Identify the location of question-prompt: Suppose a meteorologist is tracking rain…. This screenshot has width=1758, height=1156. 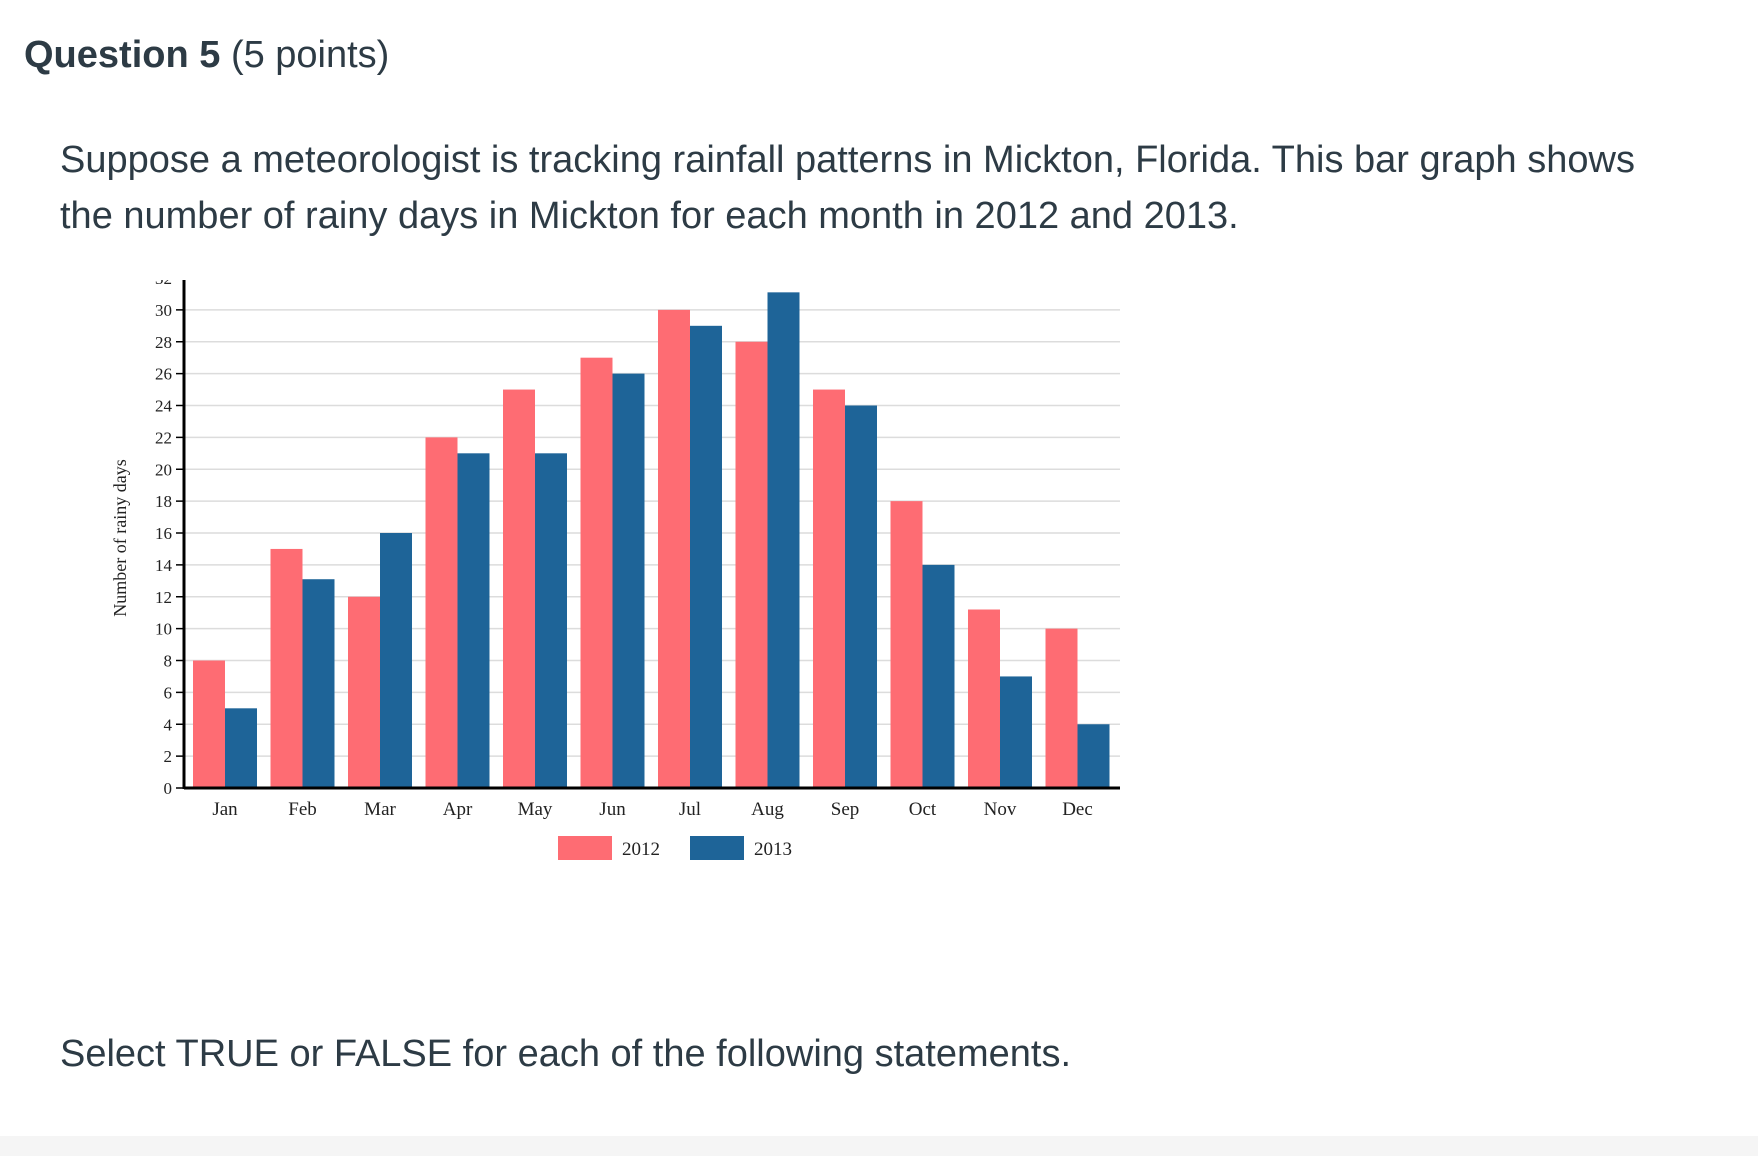
(860, 188).